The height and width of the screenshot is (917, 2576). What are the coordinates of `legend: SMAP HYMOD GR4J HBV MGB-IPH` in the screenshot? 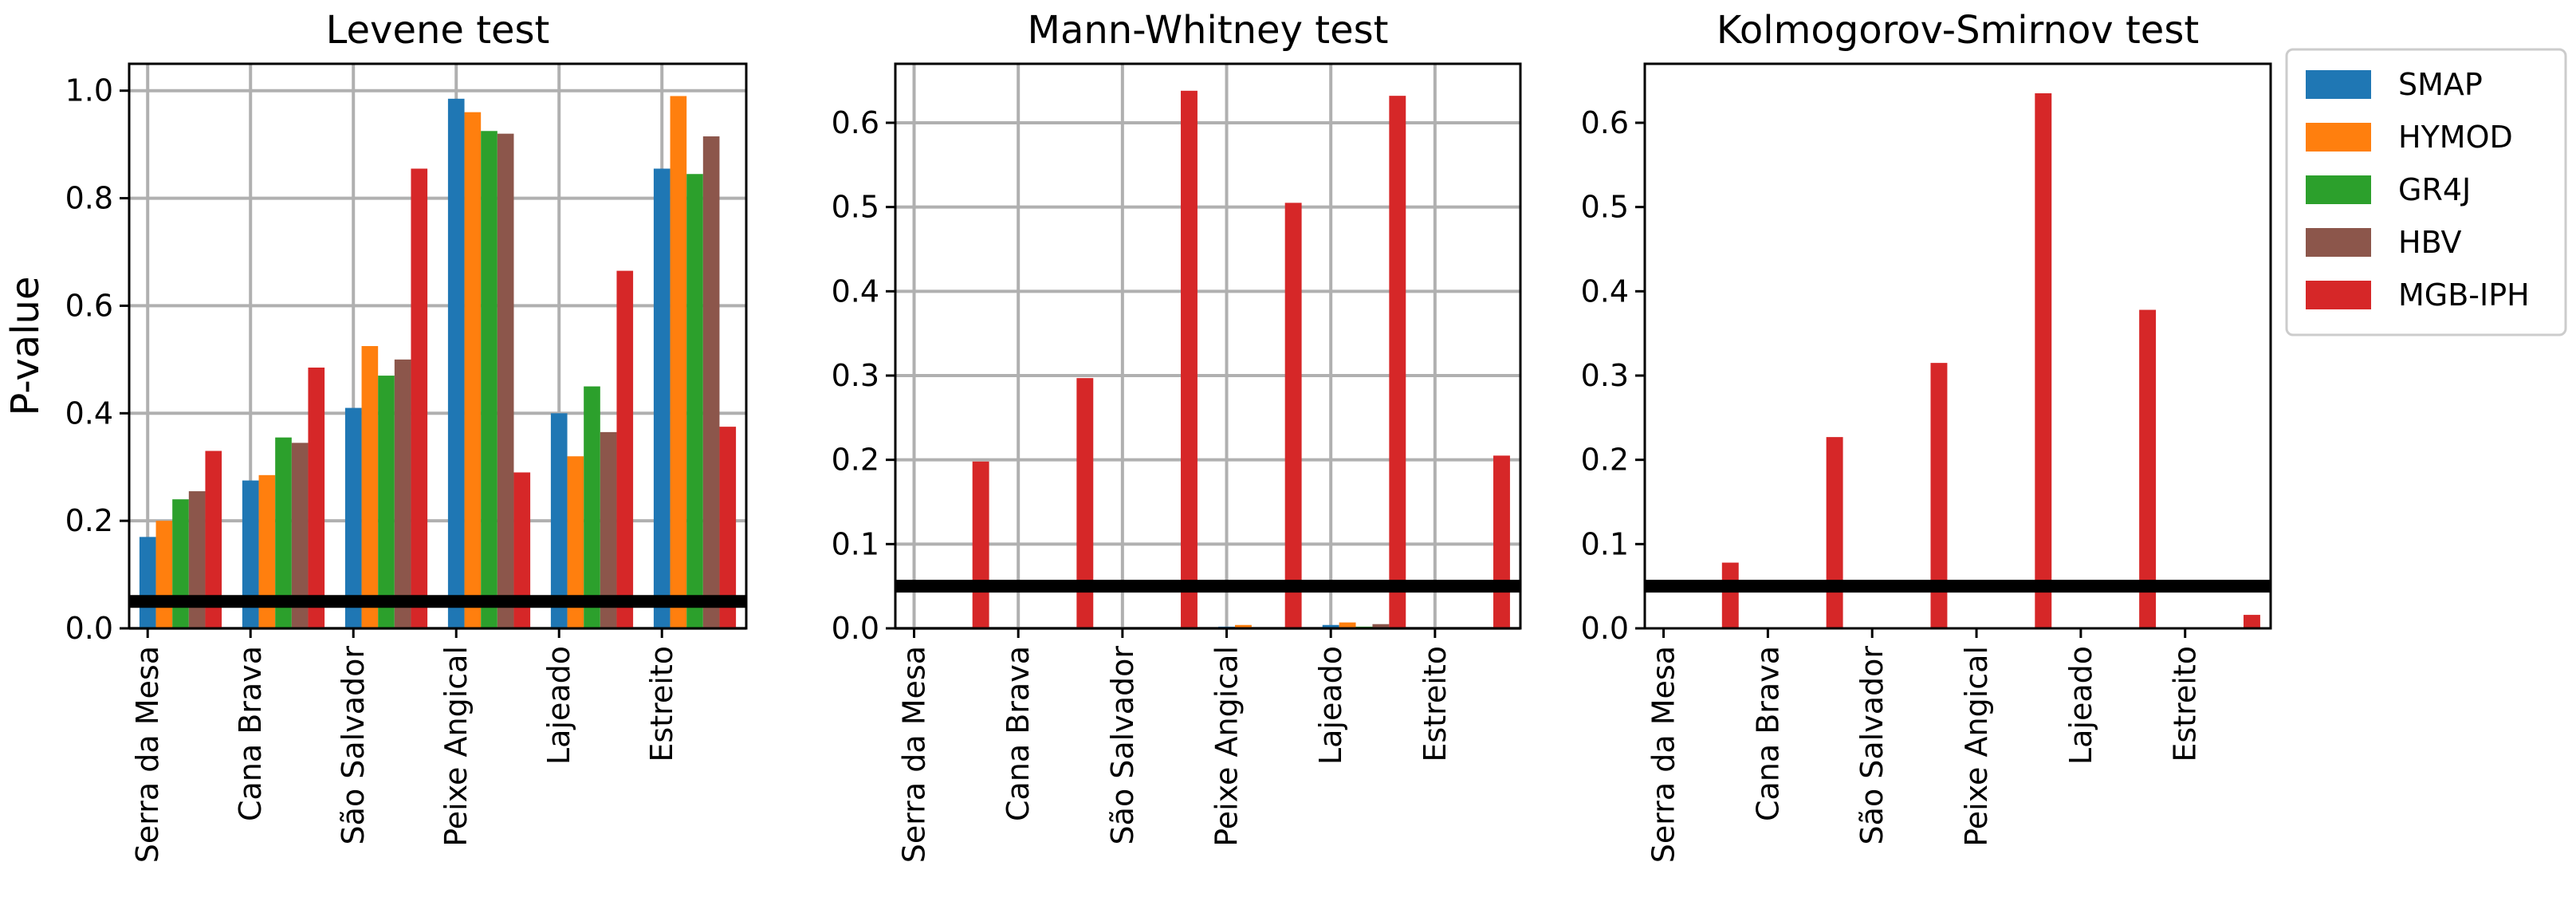 It's located at (2426, 192).